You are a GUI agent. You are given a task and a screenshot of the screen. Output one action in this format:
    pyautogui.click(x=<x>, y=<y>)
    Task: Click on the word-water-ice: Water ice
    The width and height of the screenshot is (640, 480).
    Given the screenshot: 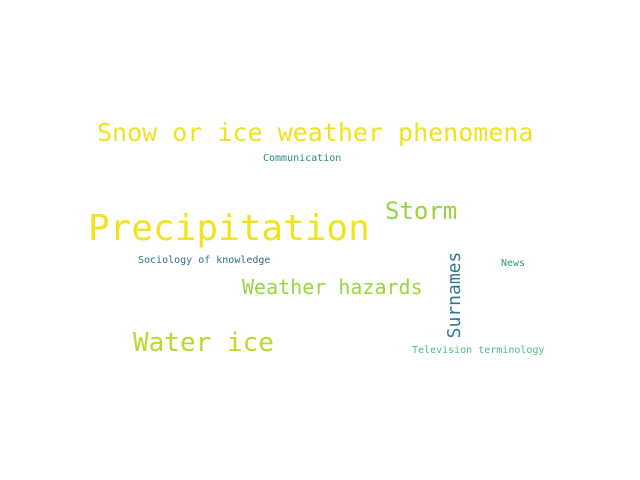 What is the action you would take?
    pyautogui.click(x=203, y=343)
    